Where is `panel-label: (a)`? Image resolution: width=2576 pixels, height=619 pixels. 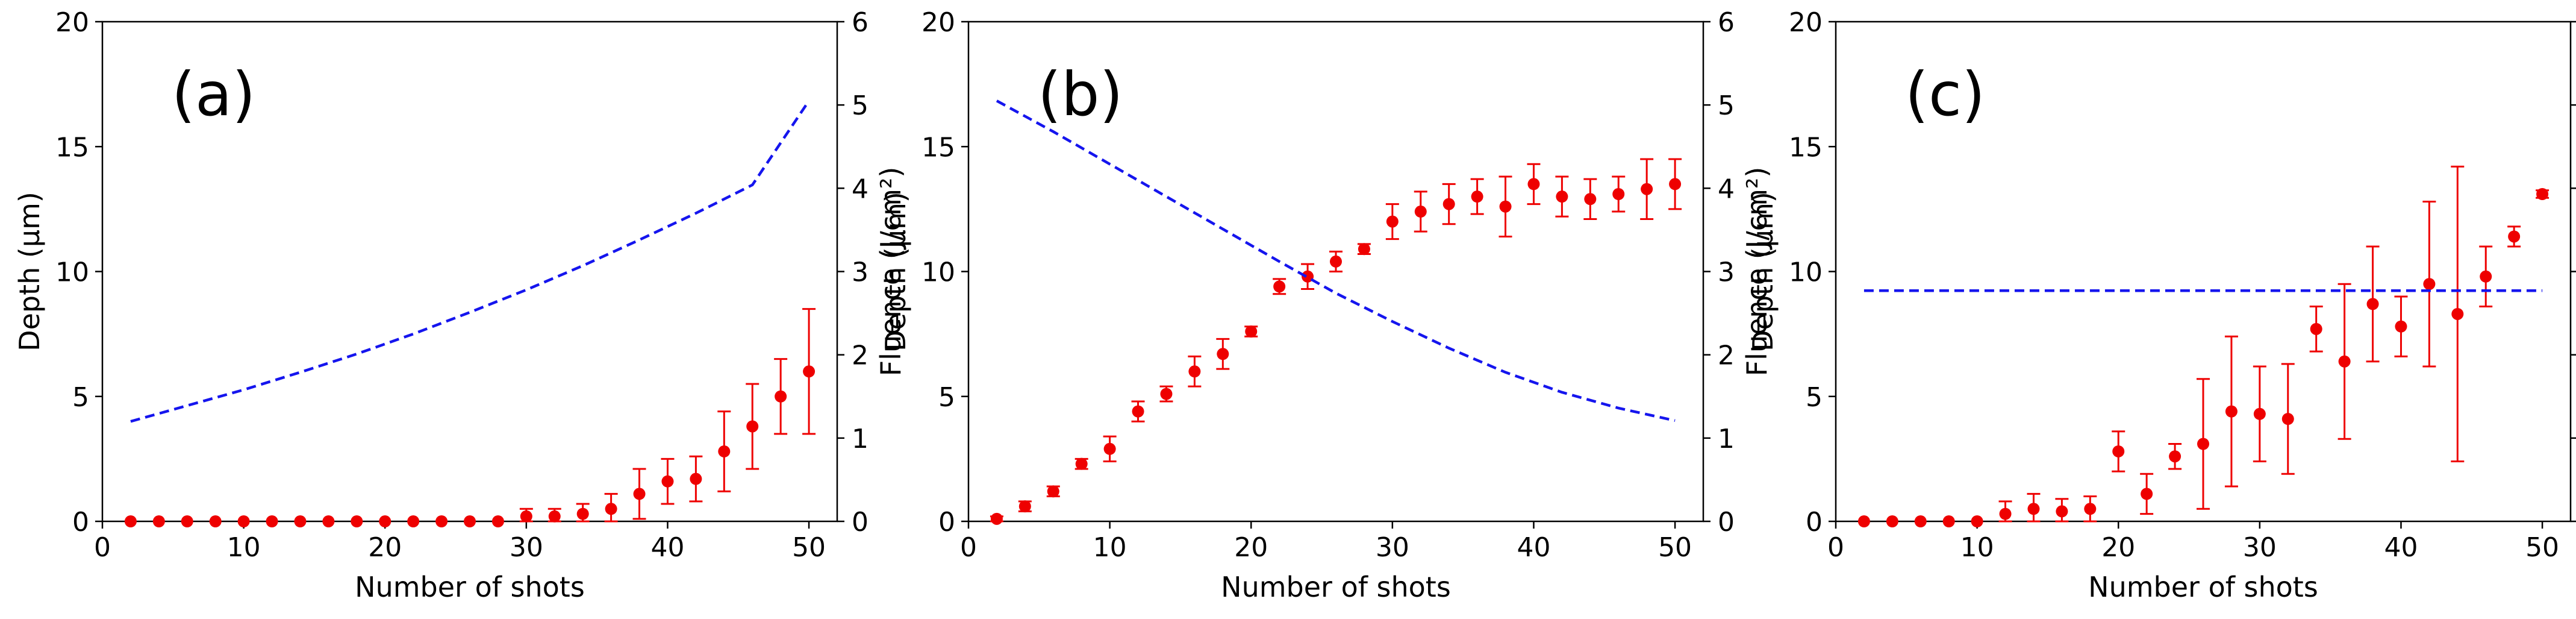
panel-label: (a) is located at coordinates (213, 94).